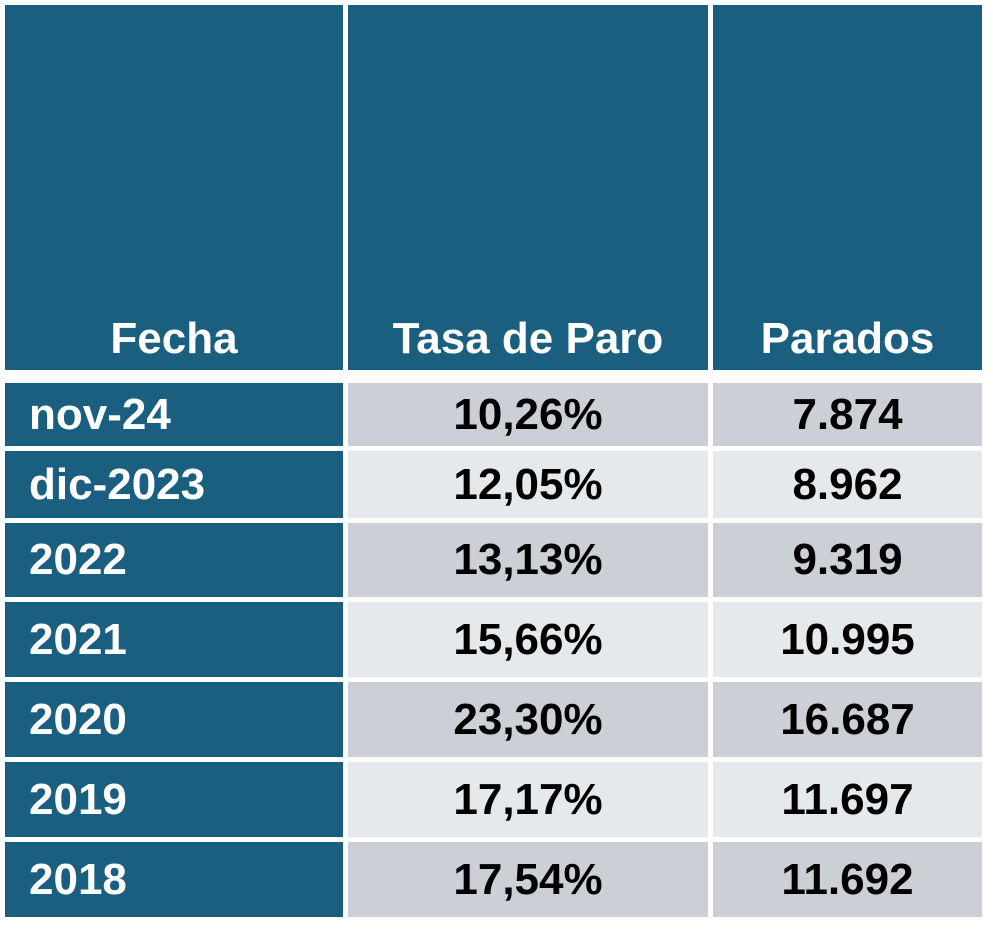 This screenshot has height=950, width=993. I want to click on cell-rate: 17,54%, so click(528, 879).